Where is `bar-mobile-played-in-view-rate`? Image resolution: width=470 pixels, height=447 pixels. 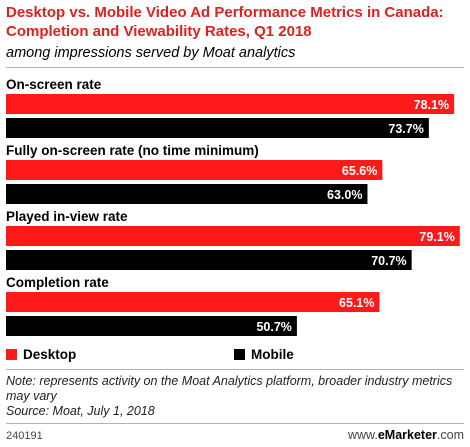
bar-mobile-played-in-view-rate is located at coordinates (209, 260).